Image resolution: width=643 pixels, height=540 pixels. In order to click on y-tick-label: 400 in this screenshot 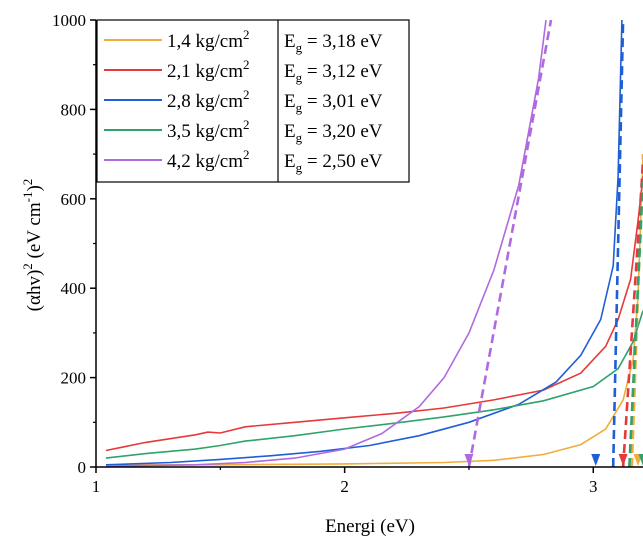, I will do `click(74, 288)`.